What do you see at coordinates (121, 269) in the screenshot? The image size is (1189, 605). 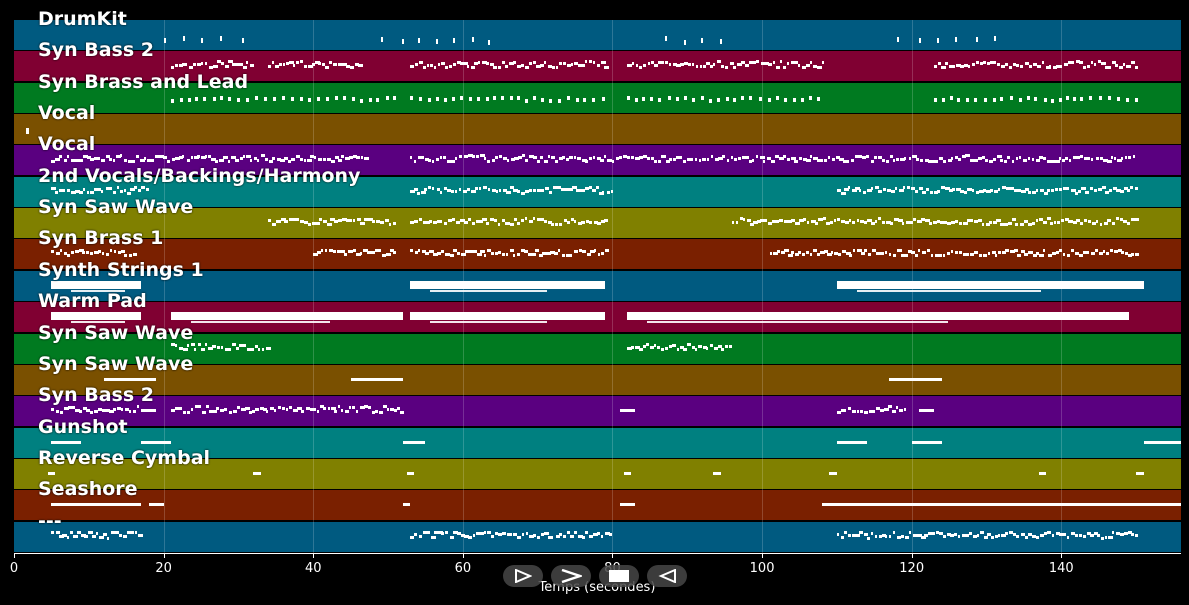 I see `track-label: Synth Strings 1` at bounding box center [121, 269].